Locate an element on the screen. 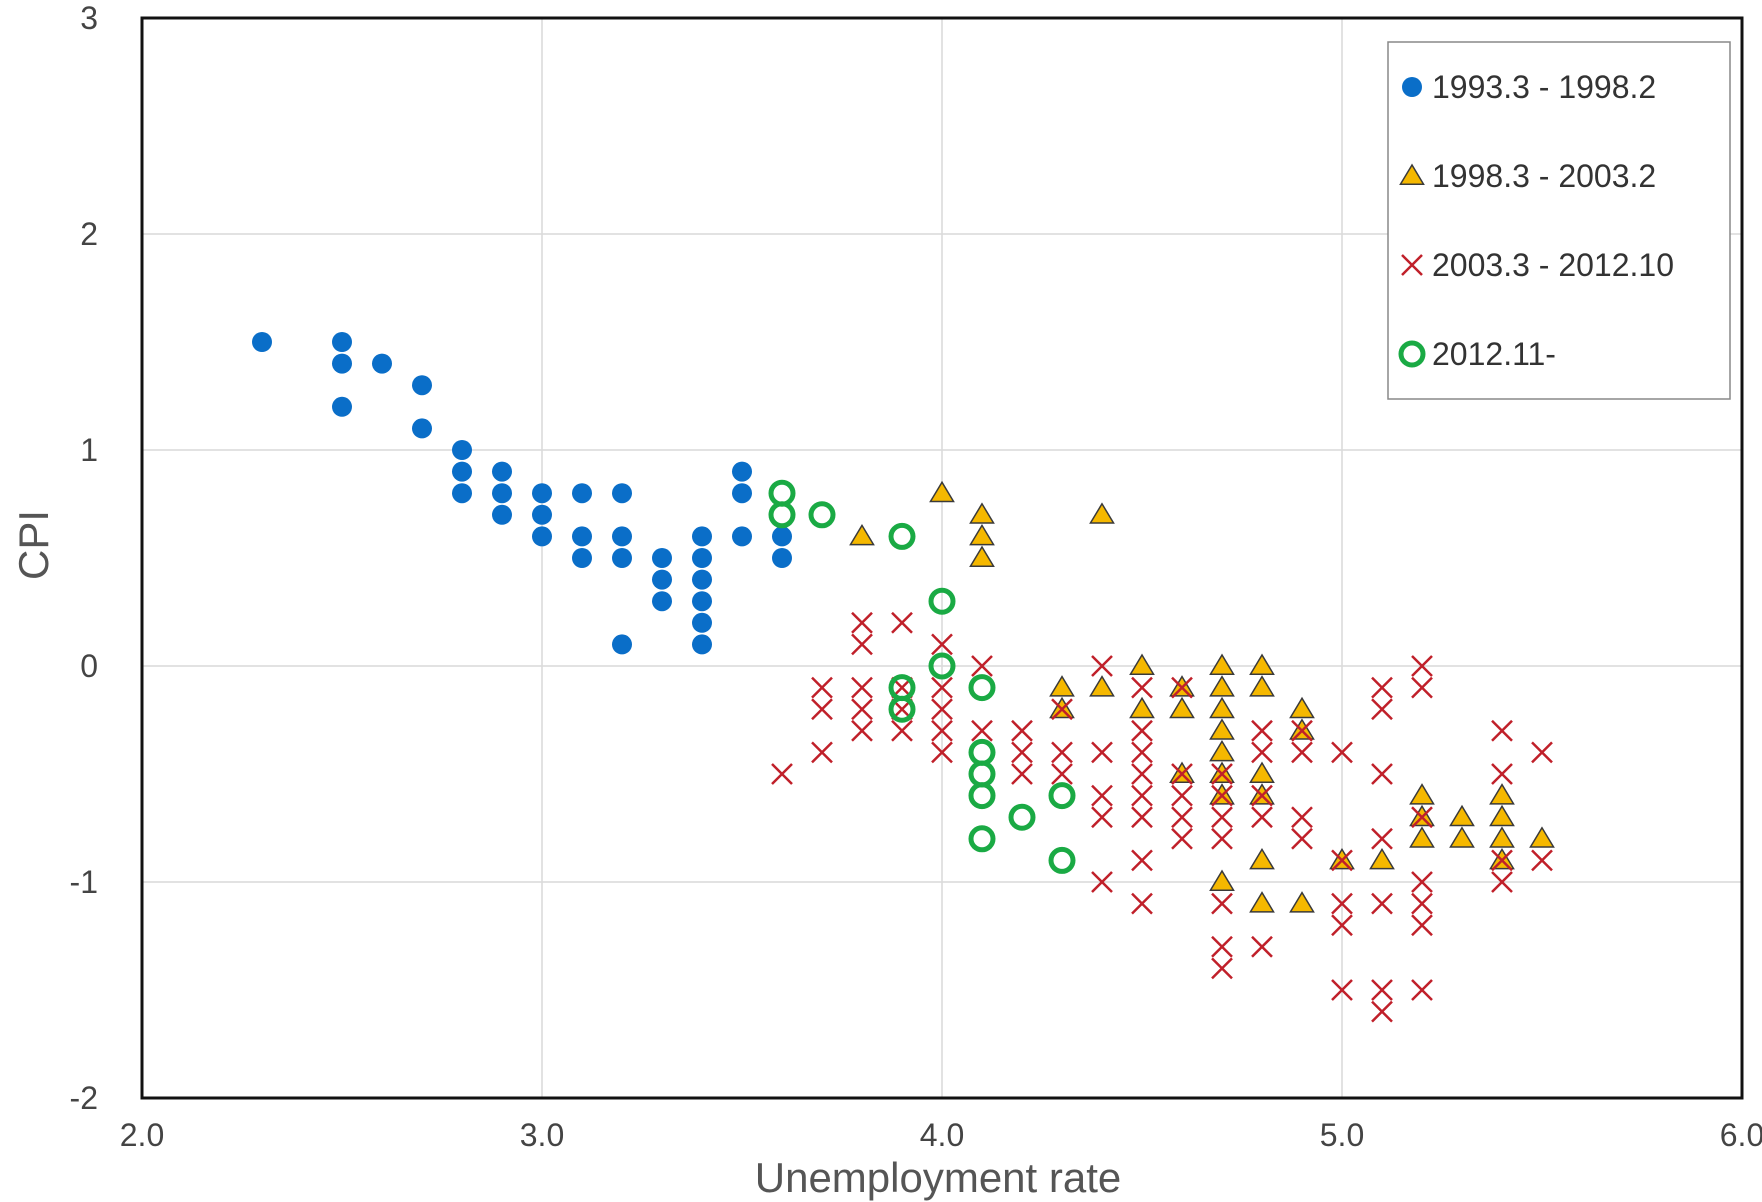  x-tick-label: 4.0 is located at coordinates (942, 1135).